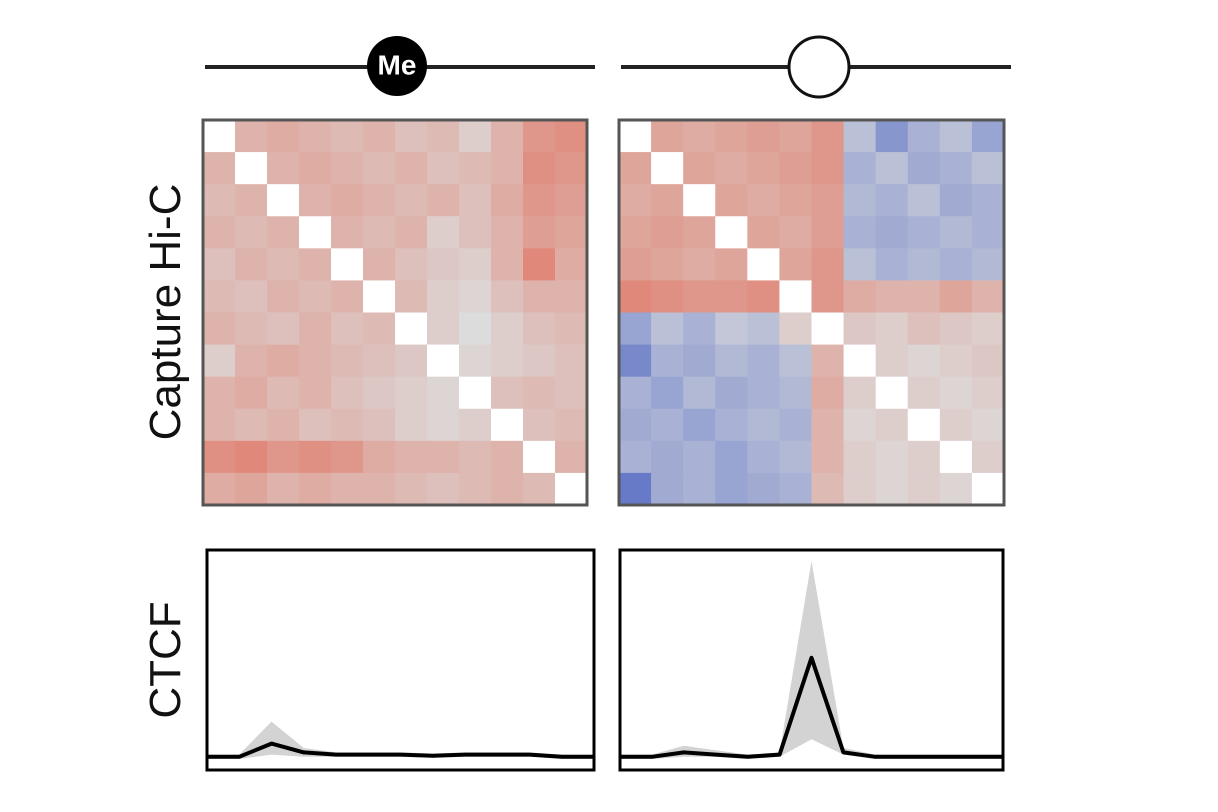 The image size is (1218, 812). What do you see at coordinates (811, 707) in the screenshot?
I see `mean-line` at bounding box center [811, 707].